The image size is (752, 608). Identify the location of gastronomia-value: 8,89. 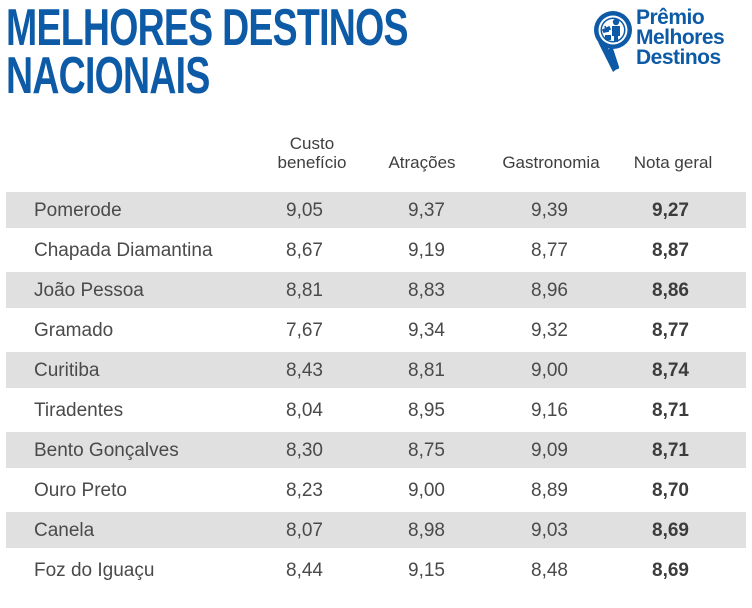
(549, 490).